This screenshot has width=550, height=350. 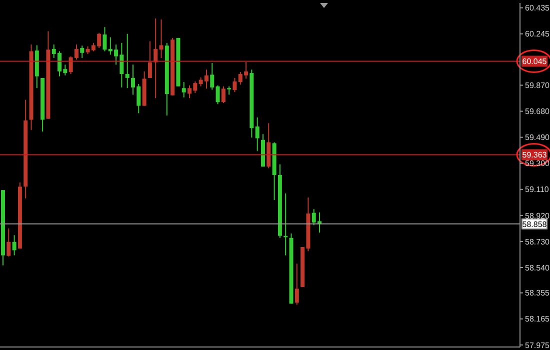 What do you see at coordinates (537, 189) in the screenshot?
I see `y-tick-label: 59.110` at bounding box center [537, 189].